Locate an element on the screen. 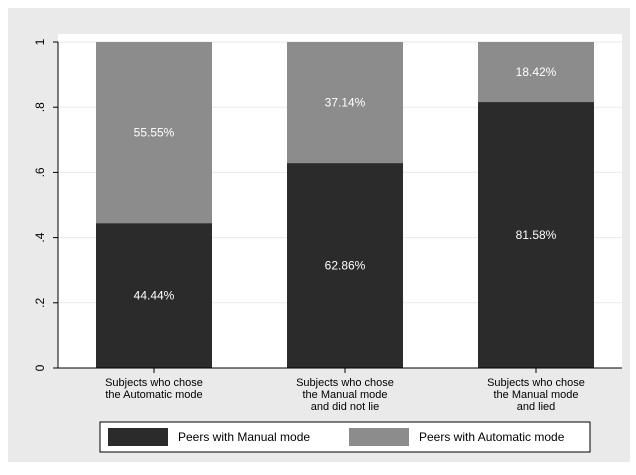 The height and width of the screenshot is (475, 636). bar-data-label: 81.58% is located at coordinates (536, 235).